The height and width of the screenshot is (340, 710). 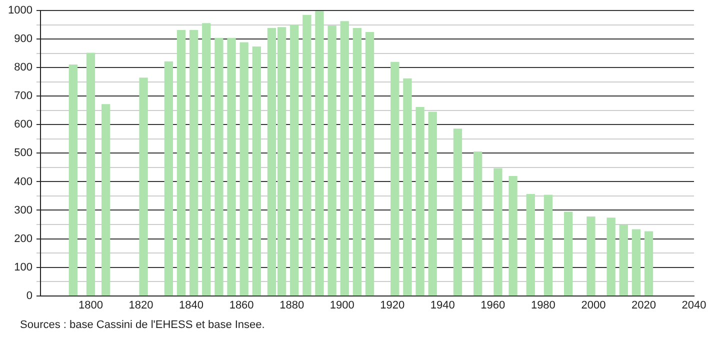 I want to click on y-tick-label: 200, so click(x=23, y=238).